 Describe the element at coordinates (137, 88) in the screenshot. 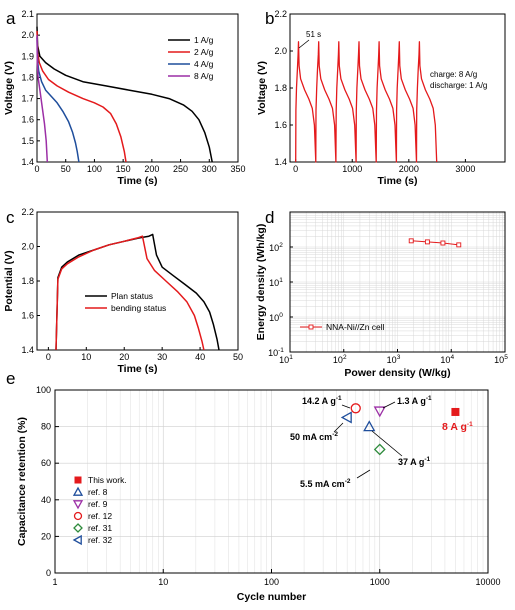

I see `a-frame` at that location.